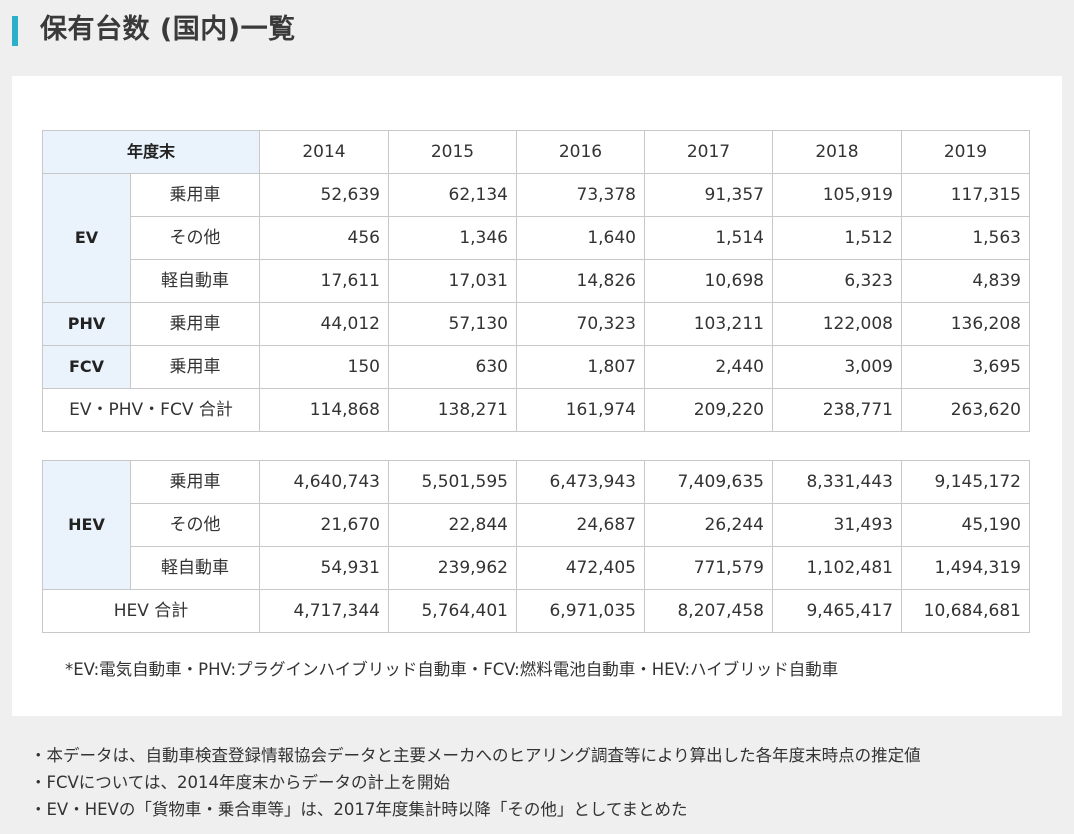  Describe the element at coordinates (324, 410) in the screenshot. I see `total-value: 114,868` at that location.